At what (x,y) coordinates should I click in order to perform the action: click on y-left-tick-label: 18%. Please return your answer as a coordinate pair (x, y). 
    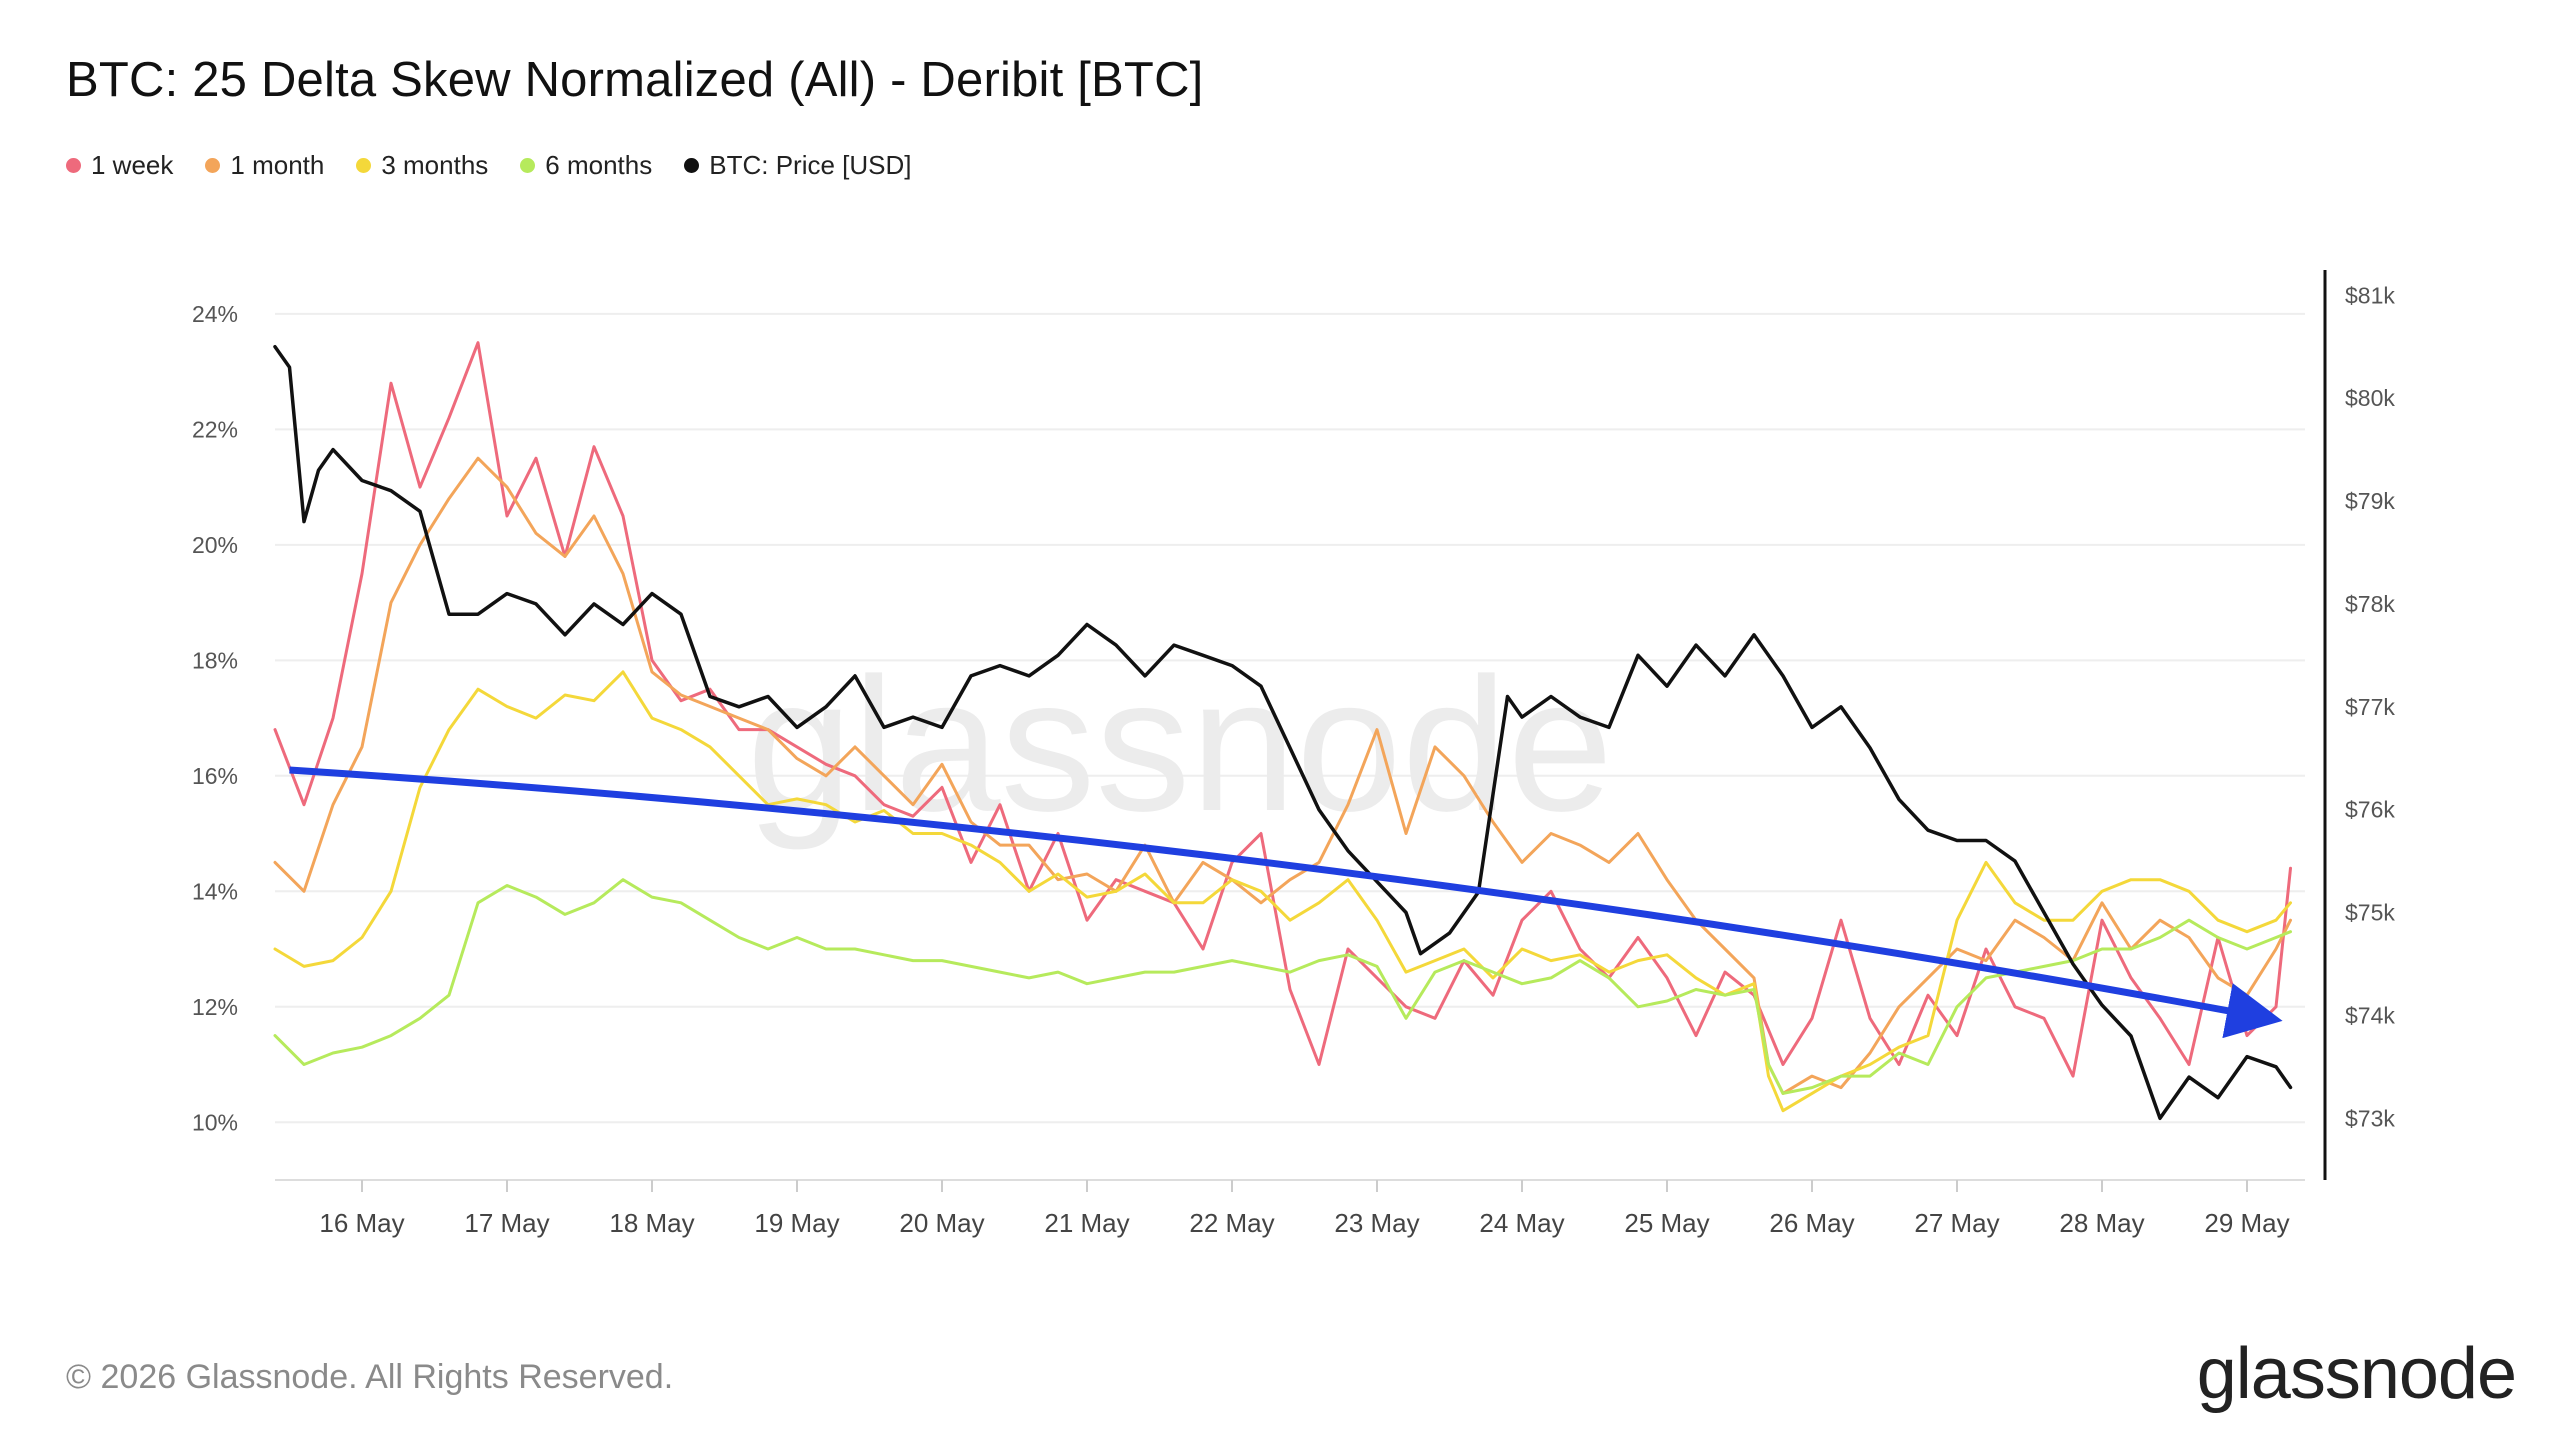
    Looking at the image, I should click on (215, 660).